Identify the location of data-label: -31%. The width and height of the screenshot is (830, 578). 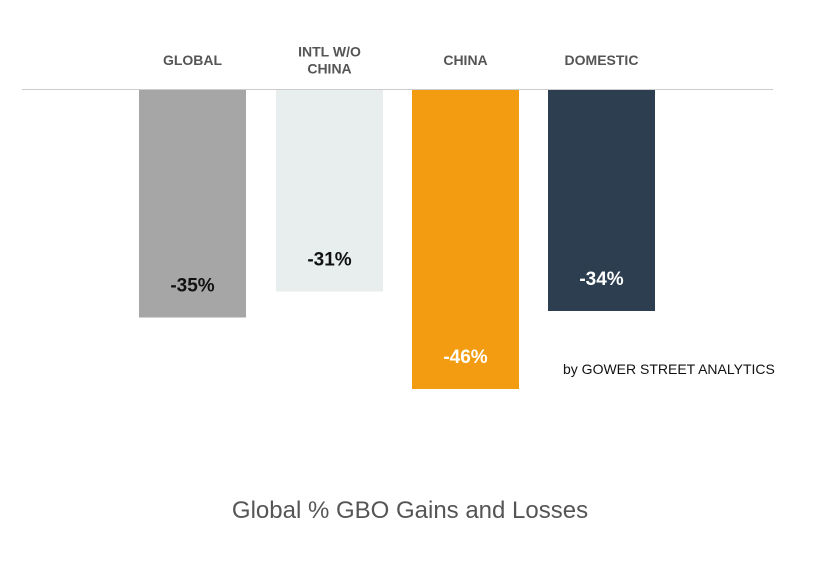
(329, 260).